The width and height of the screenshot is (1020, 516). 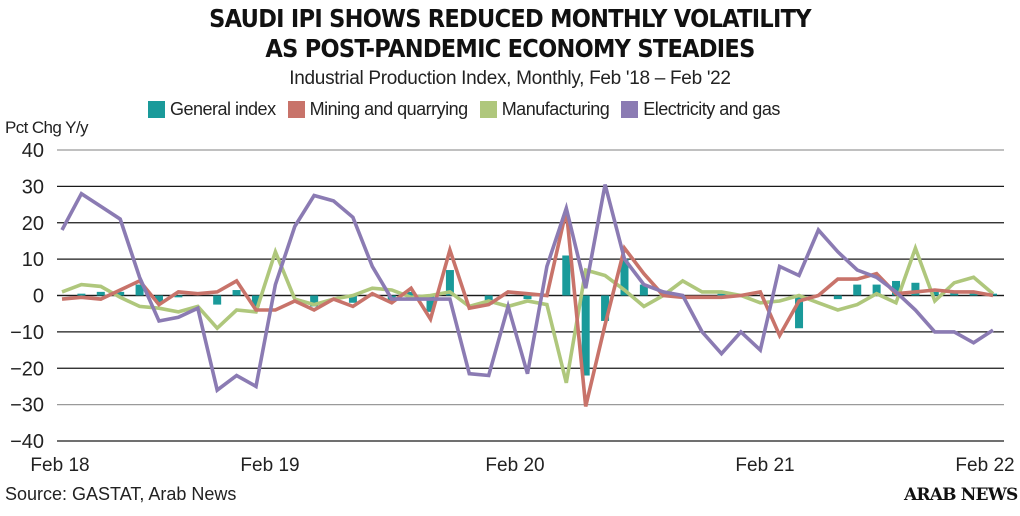 I want to click on legend-label-manufacturing: Manufacturing, so click(x=555, y=109).